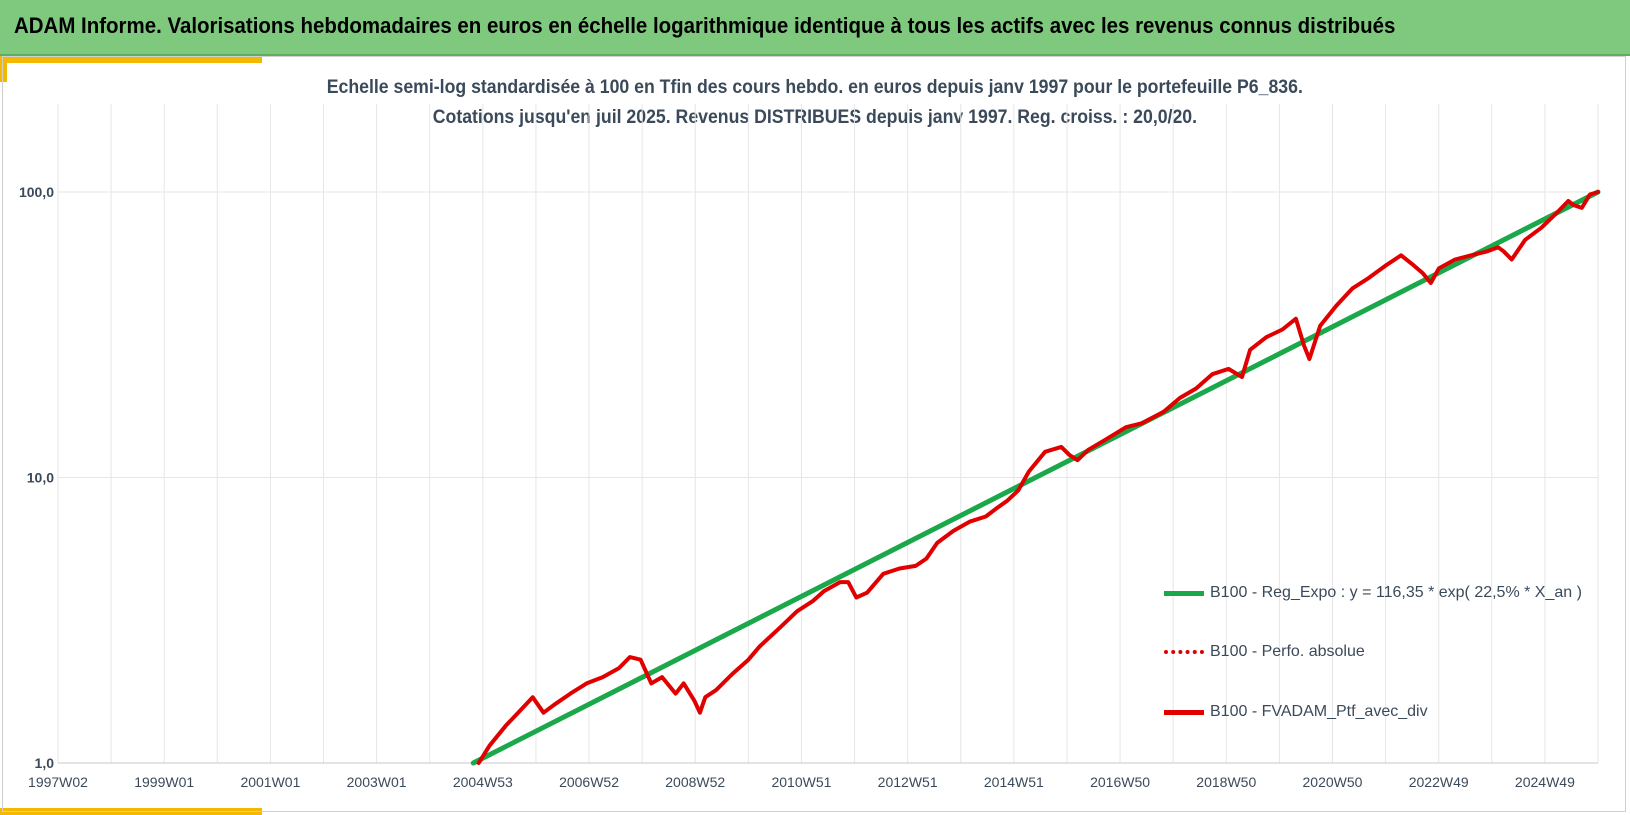 The height and width of the screenshot is (815, 1630). What do you see at coordinates (1226, 782) in the screenshot?
I see `x-tick-label: 2018W50` at bounding box center [1226, 782].